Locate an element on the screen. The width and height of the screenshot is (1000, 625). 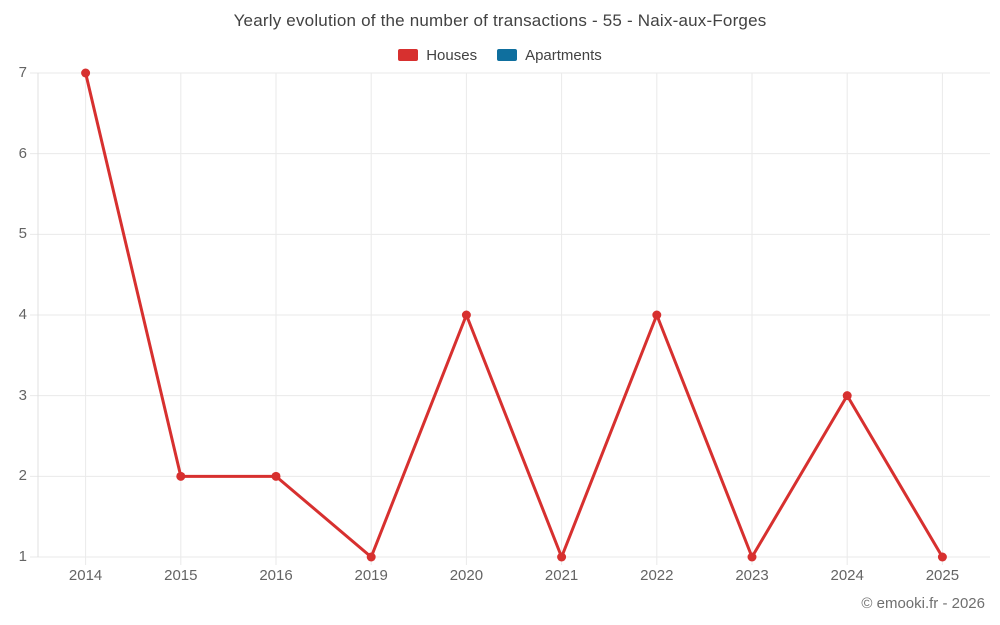
footer-credit: © emooki.fr - 2026 is located at coordinates (923, 603).